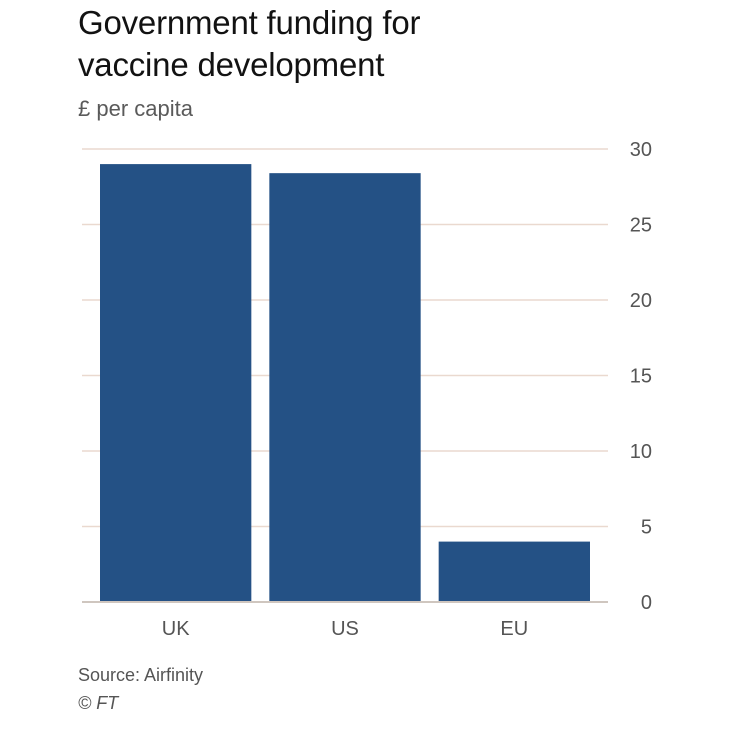  I want to click on y-tick-label: 10, so click(641, 452).